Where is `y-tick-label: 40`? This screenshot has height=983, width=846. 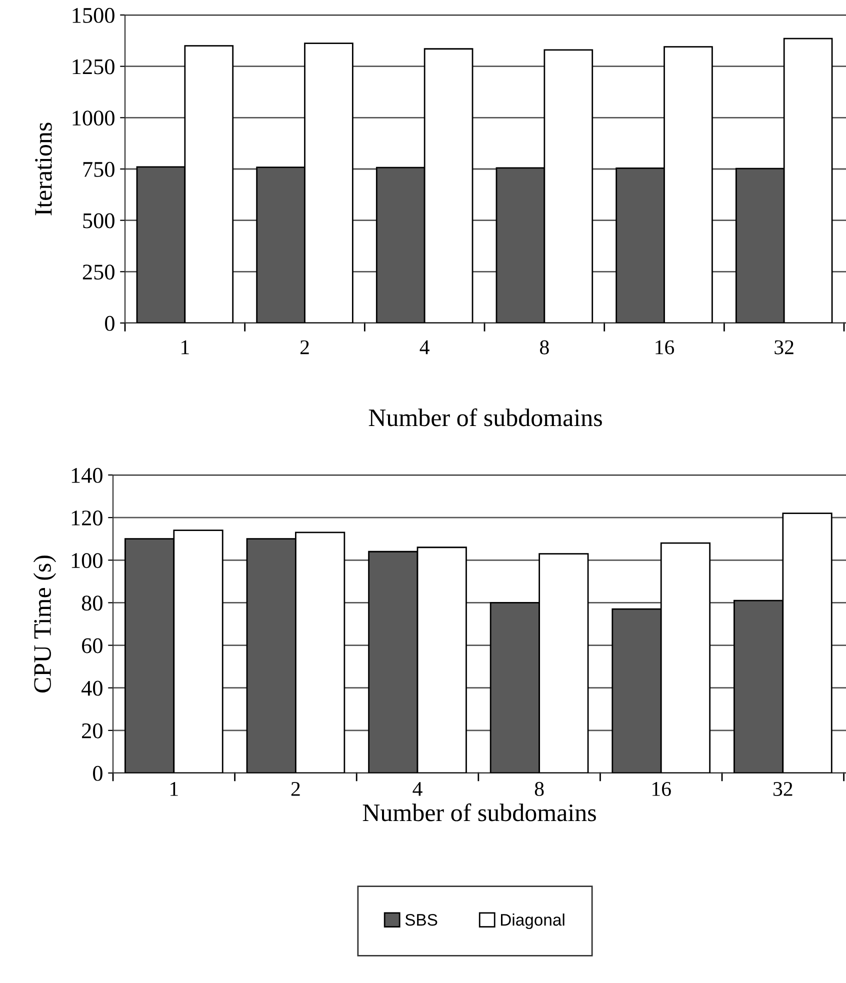
y-tick-label: 40 is located at coordinates (91, 688).